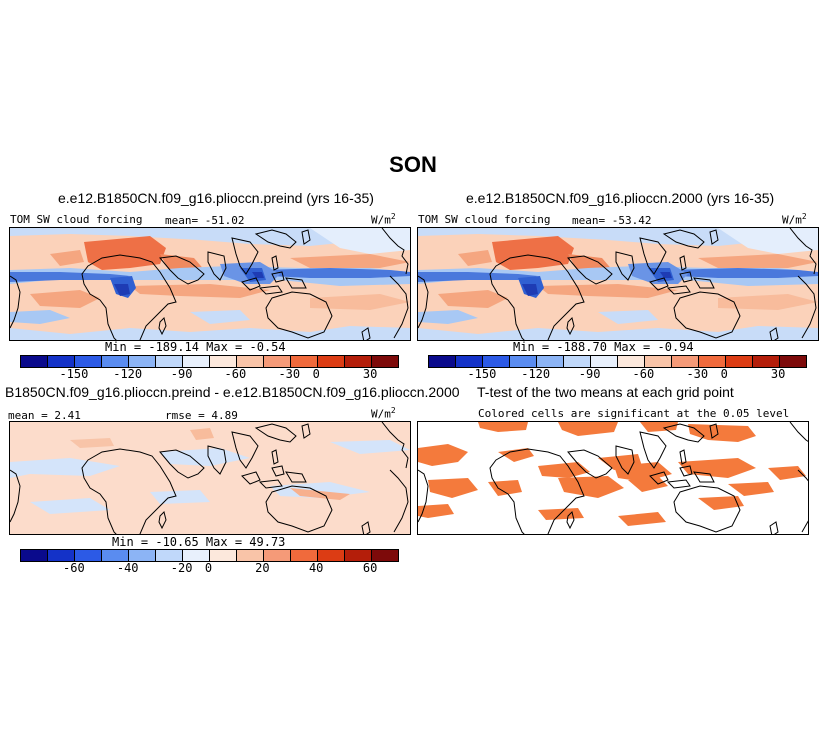  I want to click on panel-top-right-mean: mean= -53.42, so click(612, 220).